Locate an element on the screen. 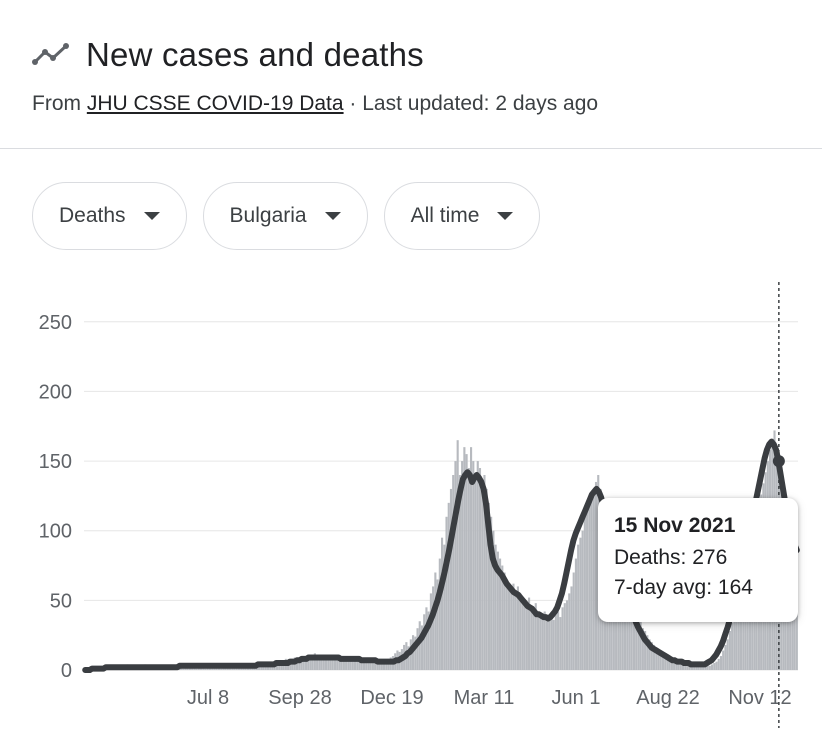 The height and width of the screenshot is (748, 822). x-tick-label: Jul 8 is located at coordinates (208, 698).